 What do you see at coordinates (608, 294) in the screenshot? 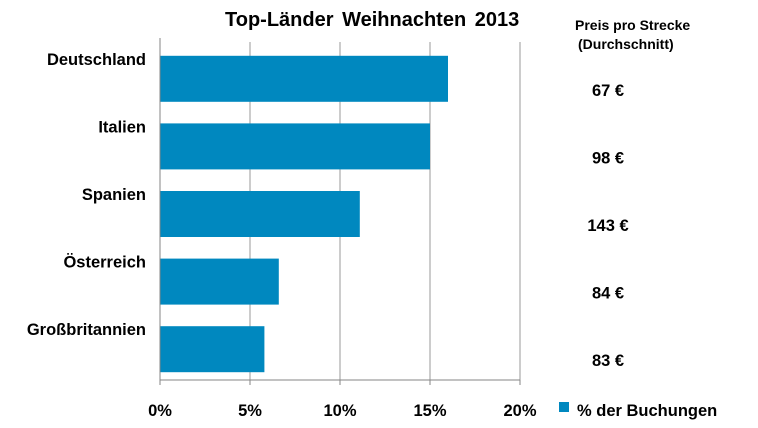
I see `price-label: 84 €` at bounding box center [608, 294].